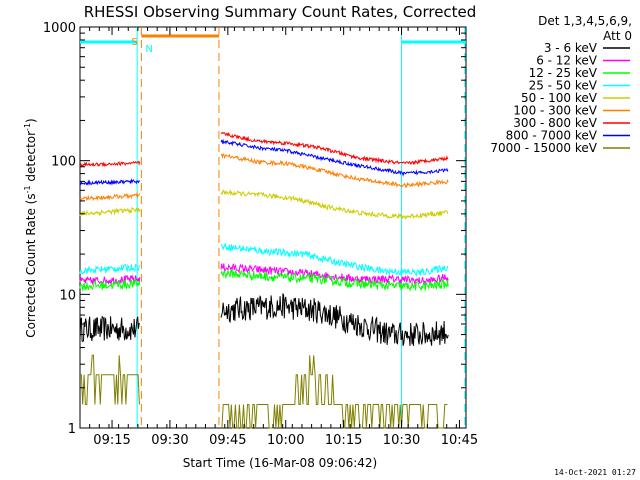 The width and height of the screenshot is (640, 480). I want to click on y-tick-label: 10, so click(67, 295).